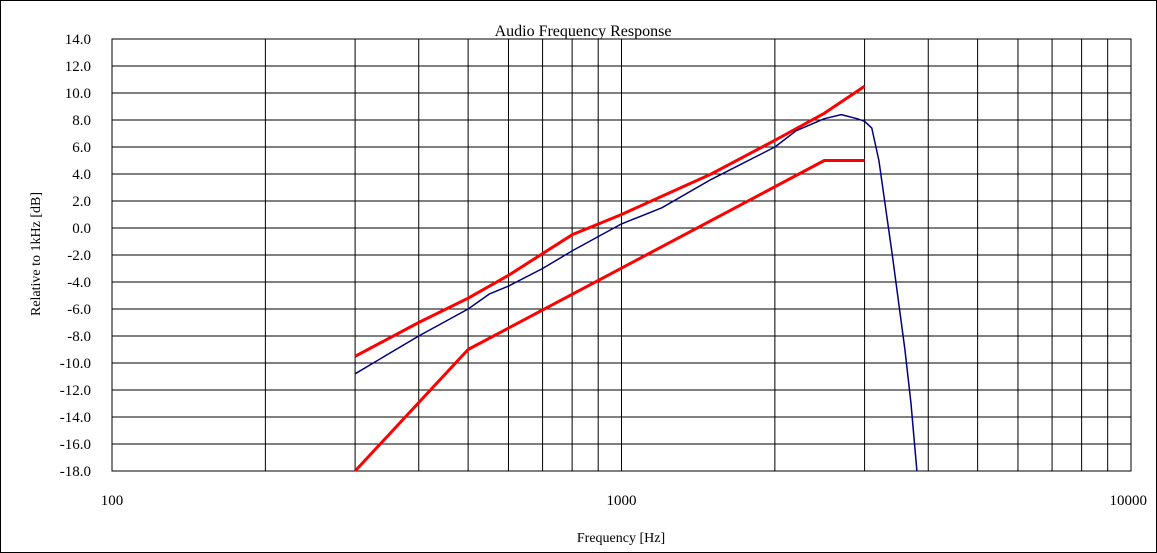  What do you see at coordinates (81, 175) in the screenshot?
I see `y-tick-label: 4.0` at bounding box center [81, 175].